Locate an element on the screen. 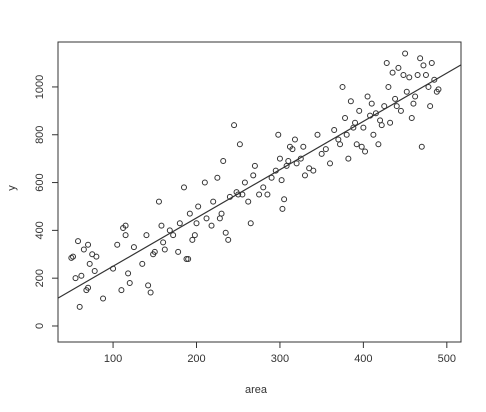 The width and height of the screenshot is (486, 412). x-tick-label: 100 is located at coordinates (113, 359).